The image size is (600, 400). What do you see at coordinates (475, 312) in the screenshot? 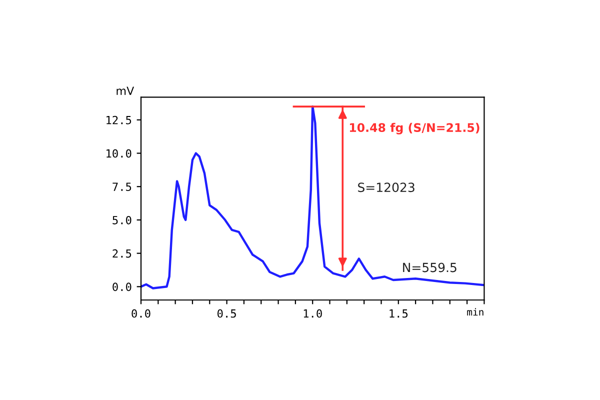
I see `x-axis-title: min` at bounding box center [475, 312].